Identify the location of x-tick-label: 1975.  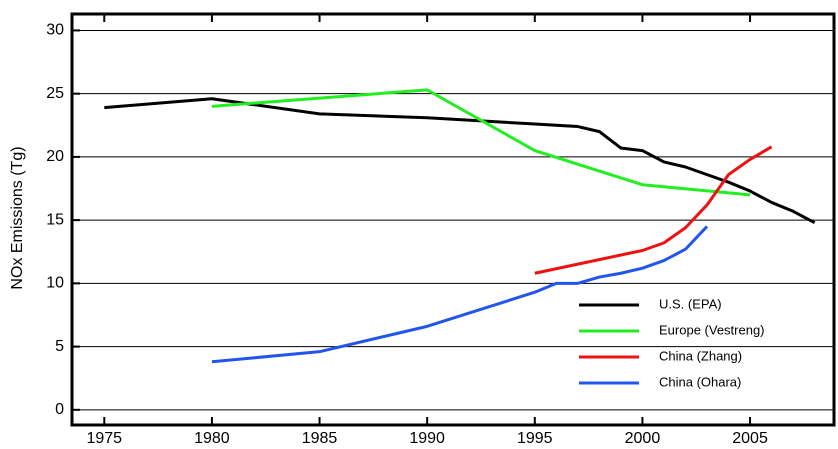
(104, 438).